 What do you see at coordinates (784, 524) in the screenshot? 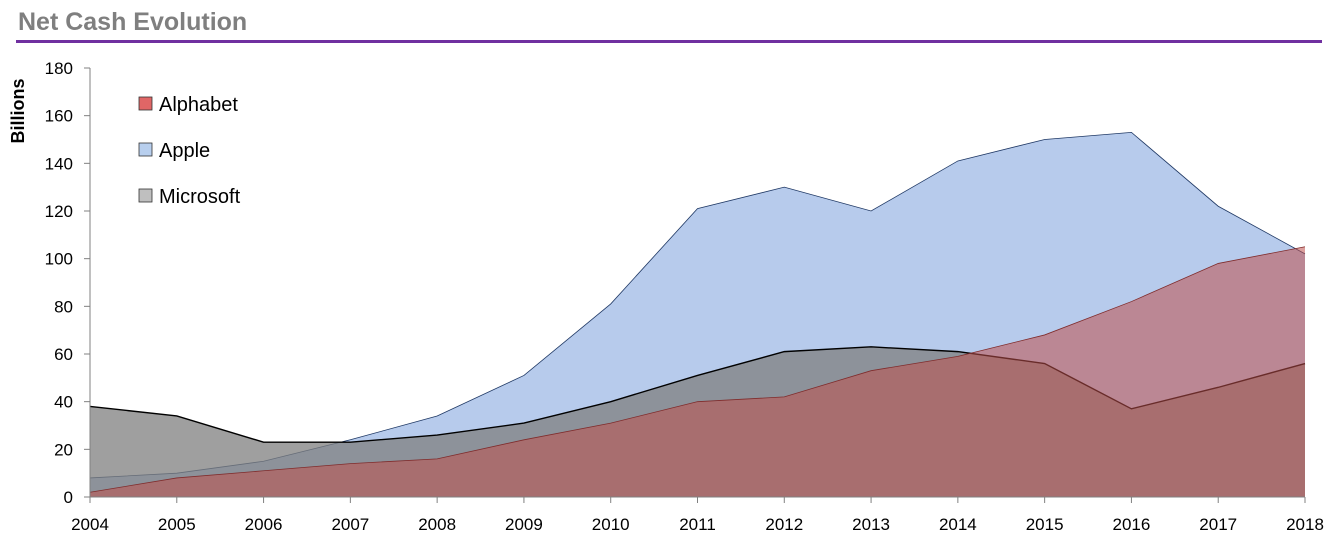
I see `x-tick-label-2012: 2012` at bounding box center [784, 524].